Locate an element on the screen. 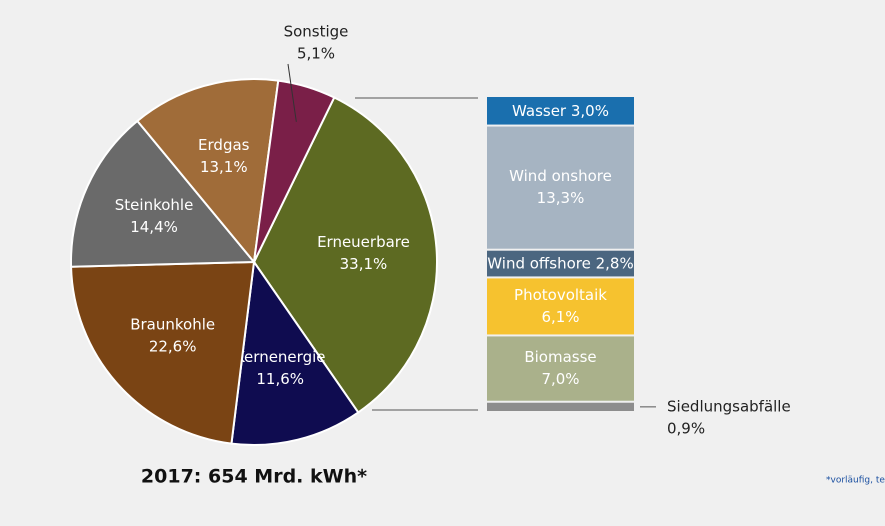 The height and width of the screenshot is (526, 885). slice-label-name: Sonstige is located at coordinates (316, 32).